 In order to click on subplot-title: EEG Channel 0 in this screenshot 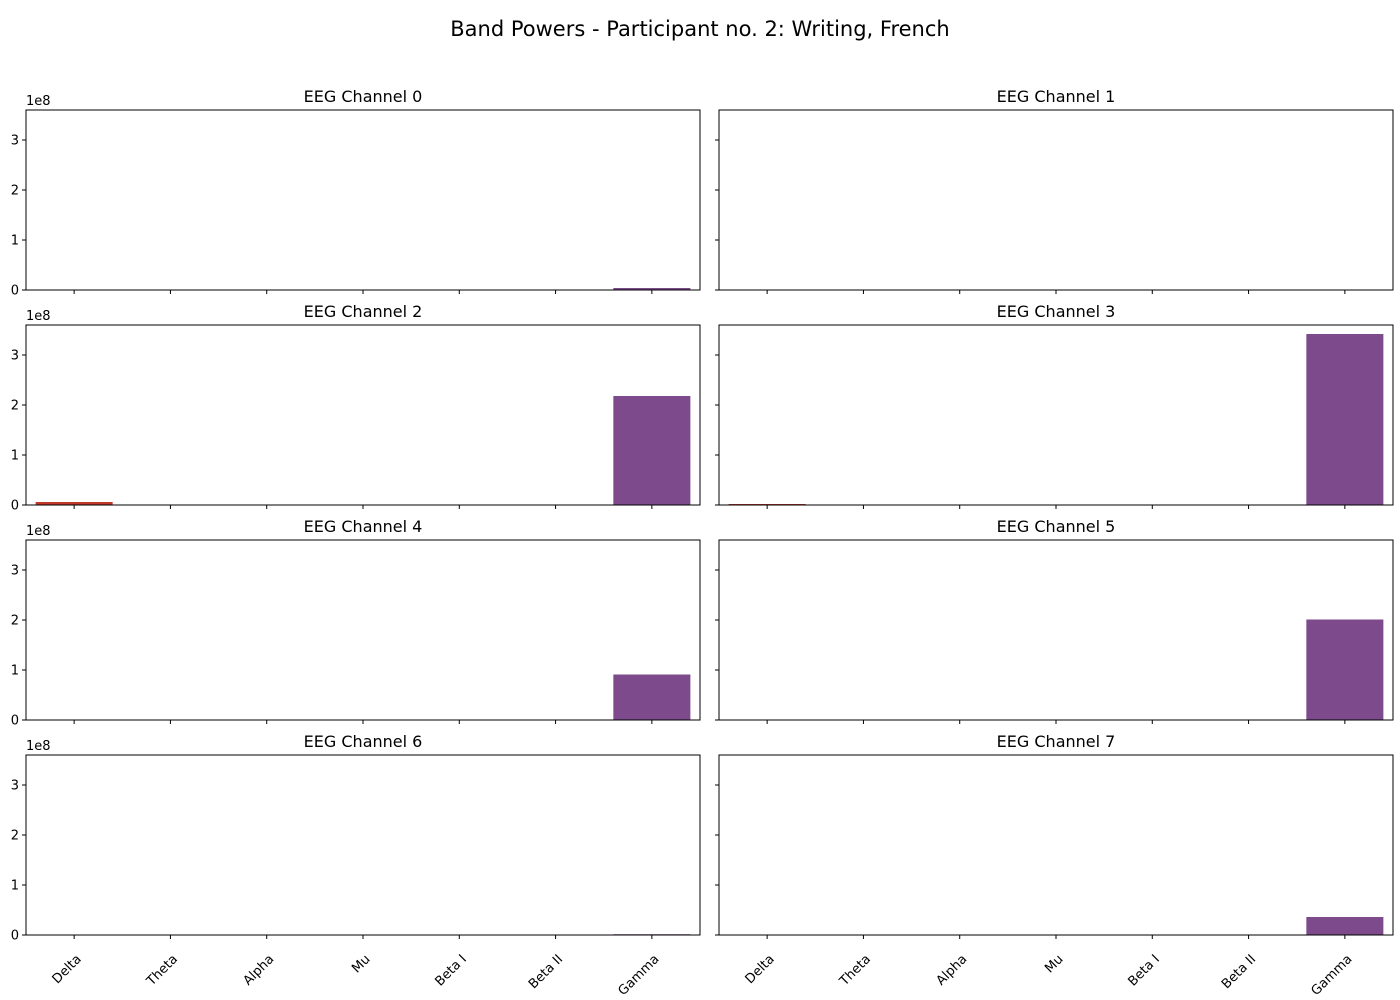, I will do `click(363, 96)`.